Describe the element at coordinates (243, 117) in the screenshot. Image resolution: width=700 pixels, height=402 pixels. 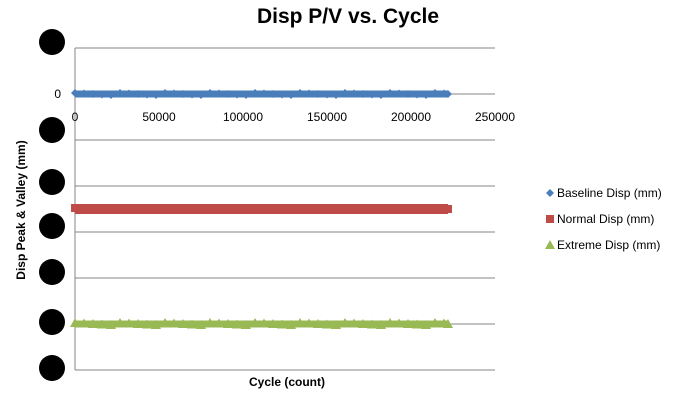
I see `x-tick-label: 100000` at that location.